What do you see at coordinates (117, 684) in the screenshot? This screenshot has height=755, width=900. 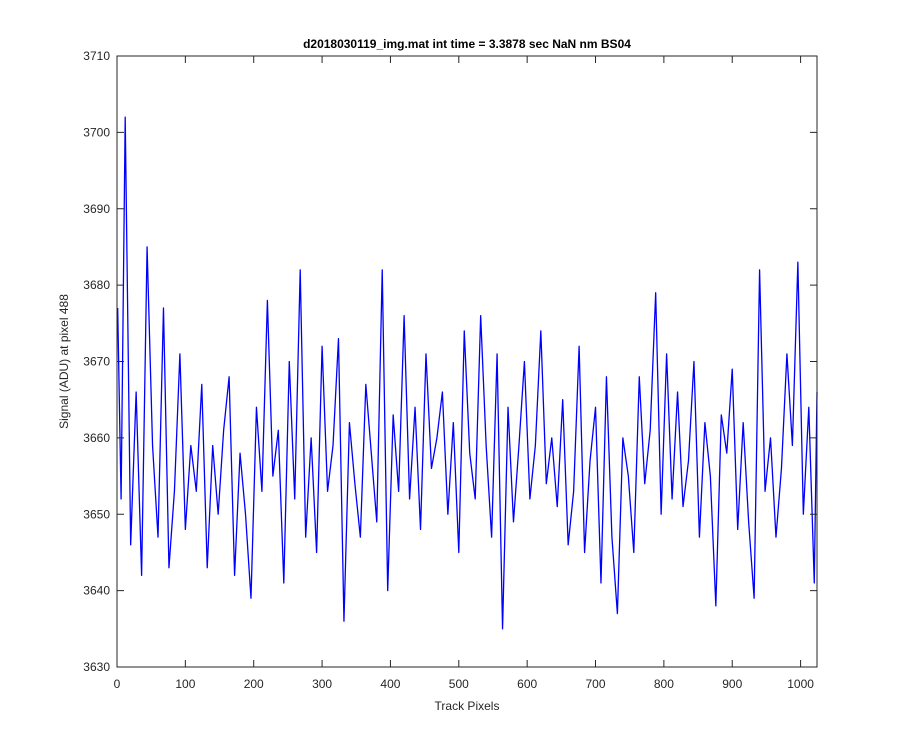 I see `x-tick-label-0: 0` at bounding box center [117, 684].